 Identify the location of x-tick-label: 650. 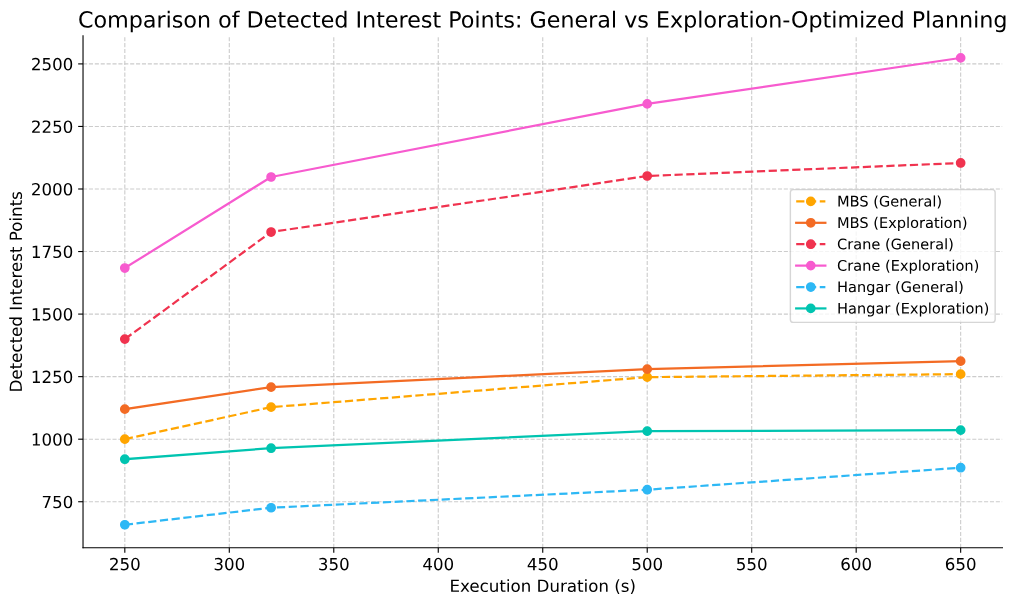
(960, 564).